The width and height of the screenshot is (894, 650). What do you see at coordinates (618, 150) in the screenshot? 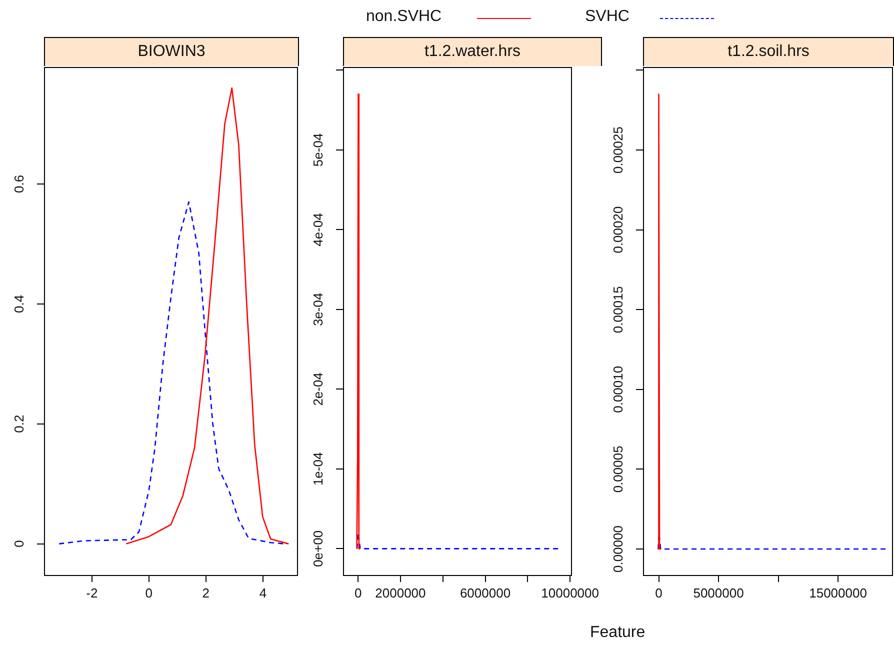
I see `y-tick-label: 0.00025` at bounding box center [618, 150].